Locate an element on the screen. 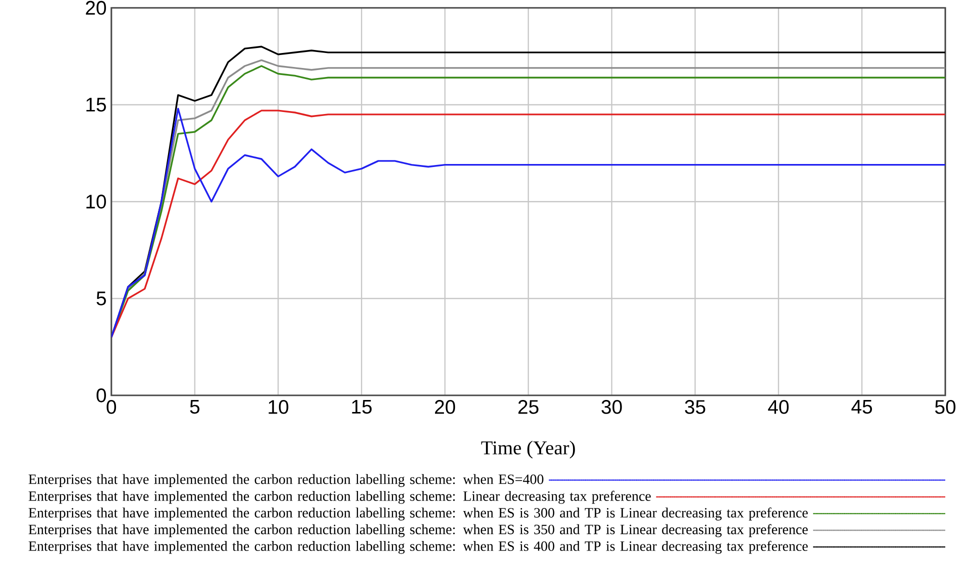 This screenshot has width=960, height=576. legend-label: Enterprises that have implemented the carbon reduction labelling scheme: when ES is 400 and TP is Linear decreasing tax preference is located at coordinates (418, 547).